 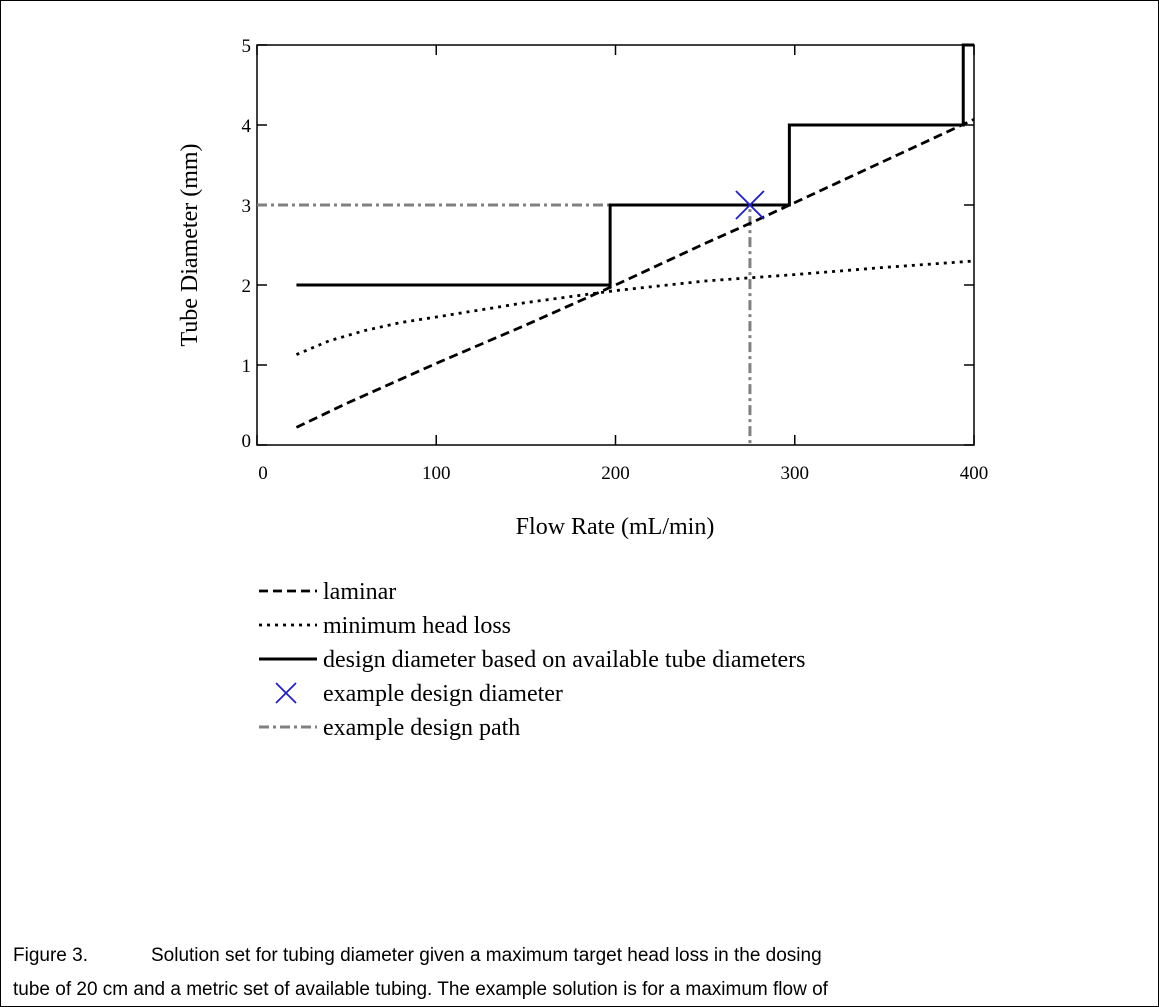 What do you see at coordinates (286, 693) in the screenshot?
I see `legend-marker` at bounding box center [286, 693].